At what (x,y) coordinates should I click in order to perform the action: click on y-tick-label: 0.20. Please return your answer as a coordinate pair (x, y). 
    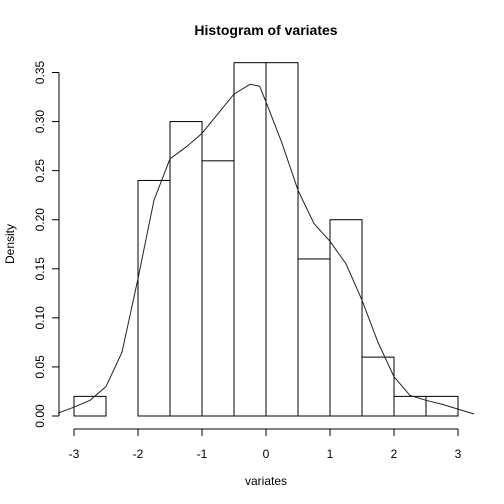
    Looking at the image, I should click on (40, 220).